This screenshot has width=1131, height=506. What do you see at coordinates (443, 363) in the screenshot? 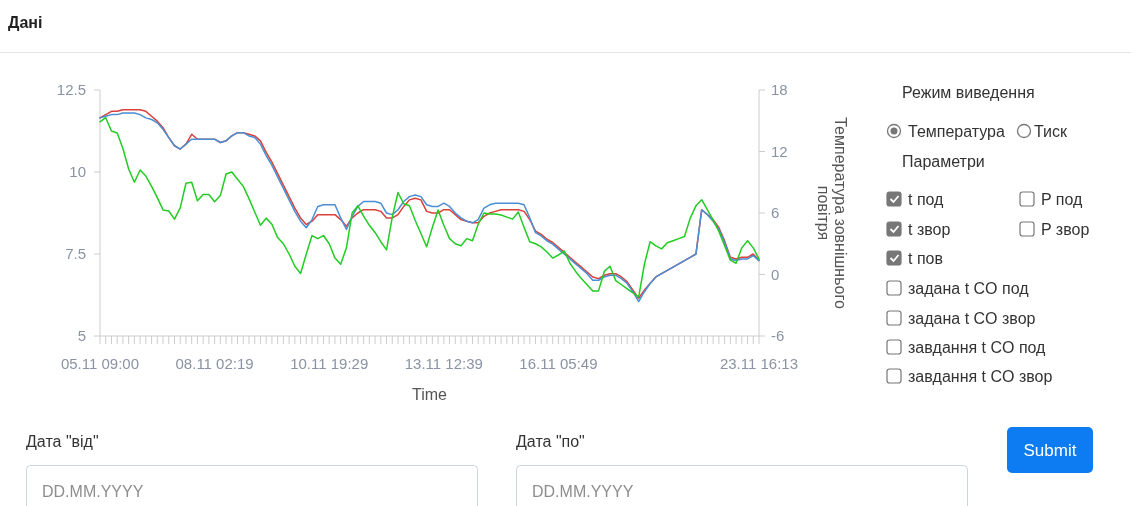
I see `x-tick-label: 13.11 12:39` at bounding box center [443, 363].